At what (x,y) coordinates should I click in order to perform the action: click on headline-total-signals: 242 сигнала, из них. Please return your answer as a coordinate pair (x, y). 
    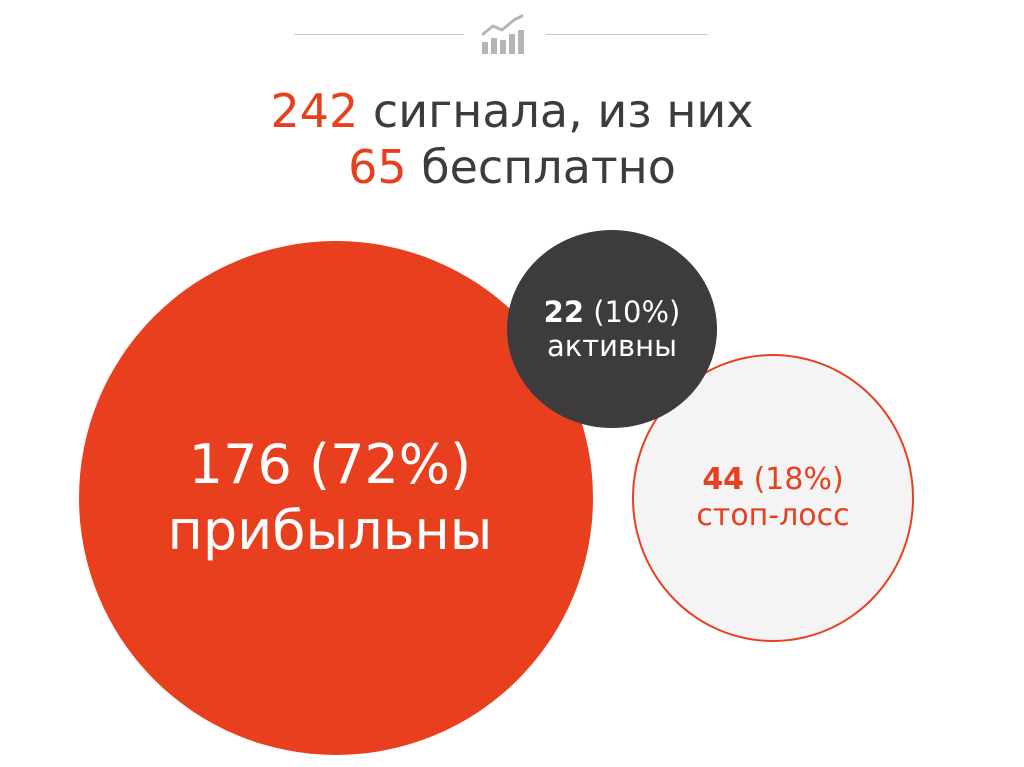
    Looking at the image, I should click on (512, 111).